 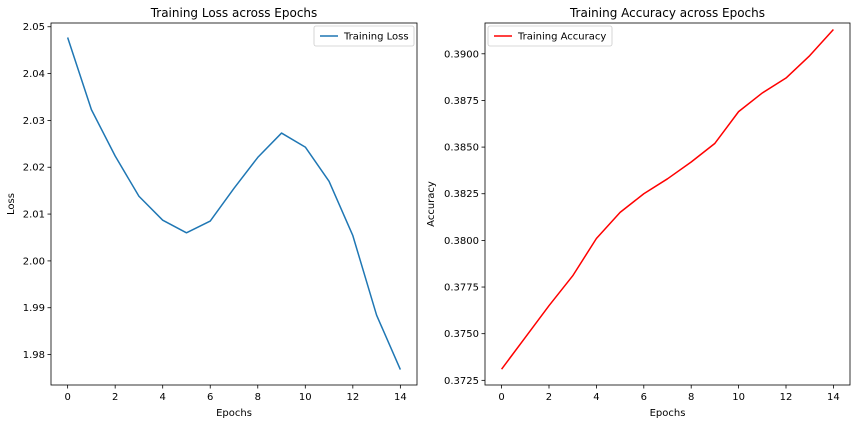 What do you see at coordinates (667, 13) in the screenshot?
I see `chart-title: Training Accuracy across Epochs` at bounding box center [667, 13].